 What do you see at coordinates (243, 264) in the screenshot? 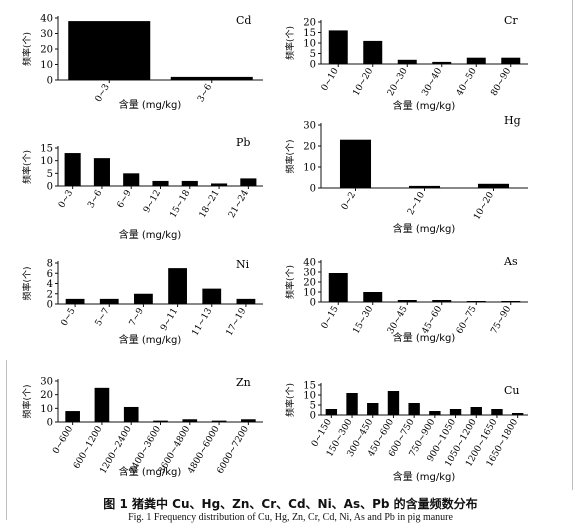
I see `chart-title: Ni` at bounding box center [243, 264].